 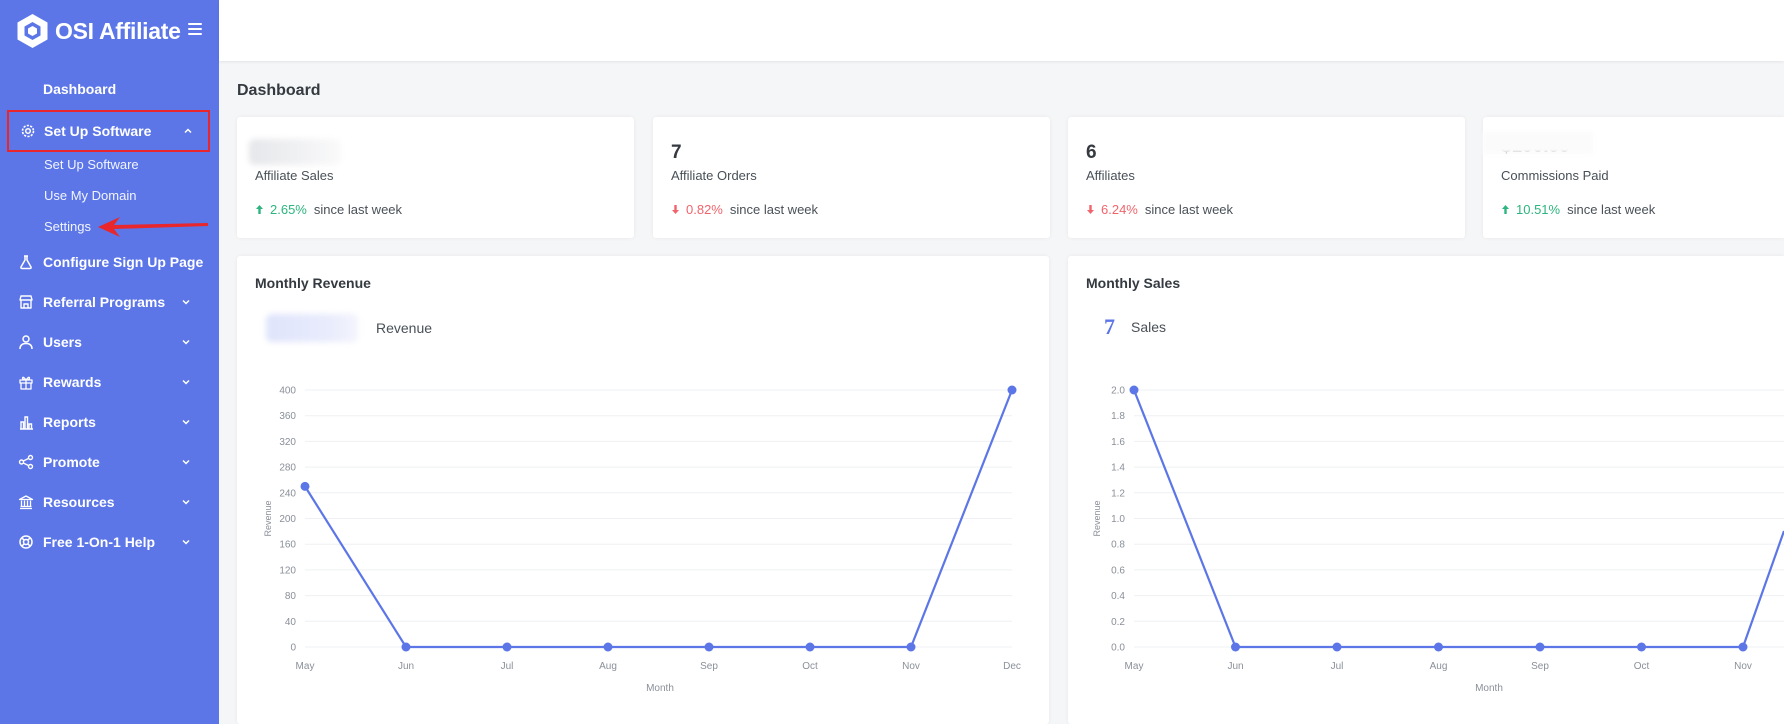 What do you see at coordinates (293, 648) in the screenshot?
I see `y-tick-label: 0` at bounding box center [293, 648].